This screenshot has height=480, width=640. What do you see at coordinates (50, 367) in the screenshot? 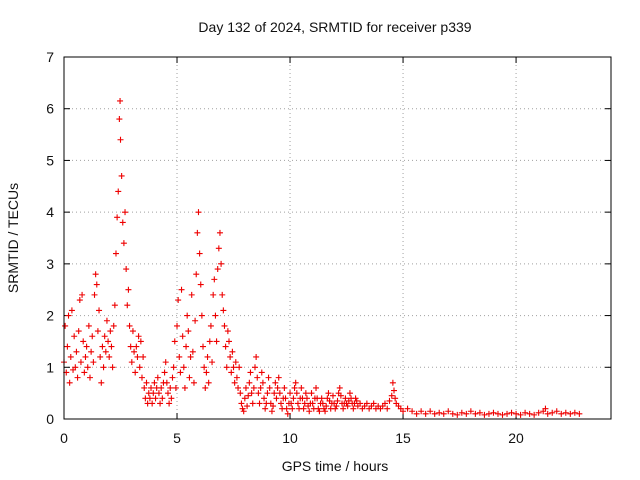
I see `y-tick-label: 1` at bounding box center [50, 367].